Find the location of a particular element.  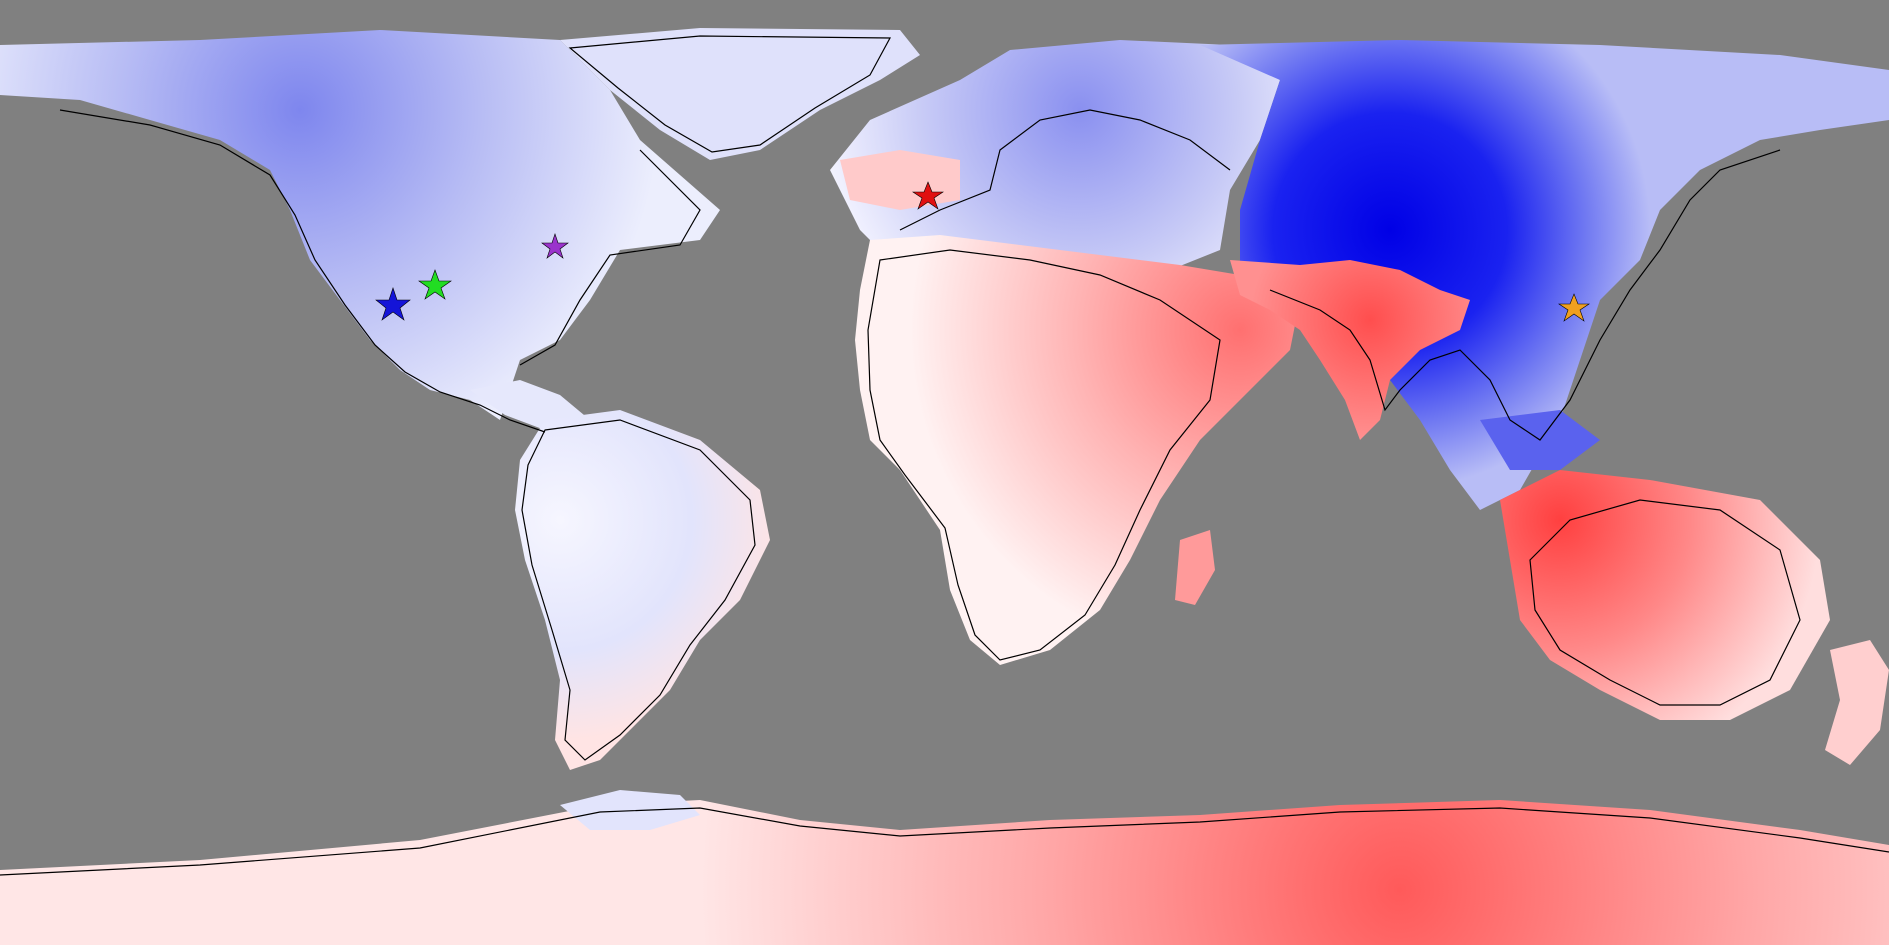

coastline-europe is located at coordinates (1065, 170).